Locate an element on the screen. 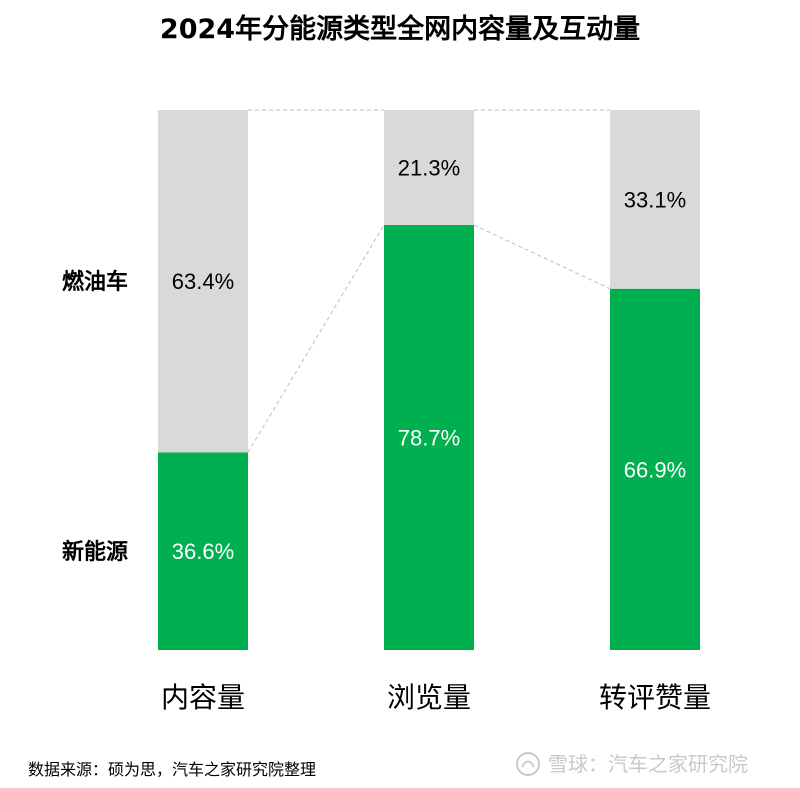 This screenshot has height=788, width=800. watermark: 雪球：汽车之家研究院 is located at coordinates (632, 764).